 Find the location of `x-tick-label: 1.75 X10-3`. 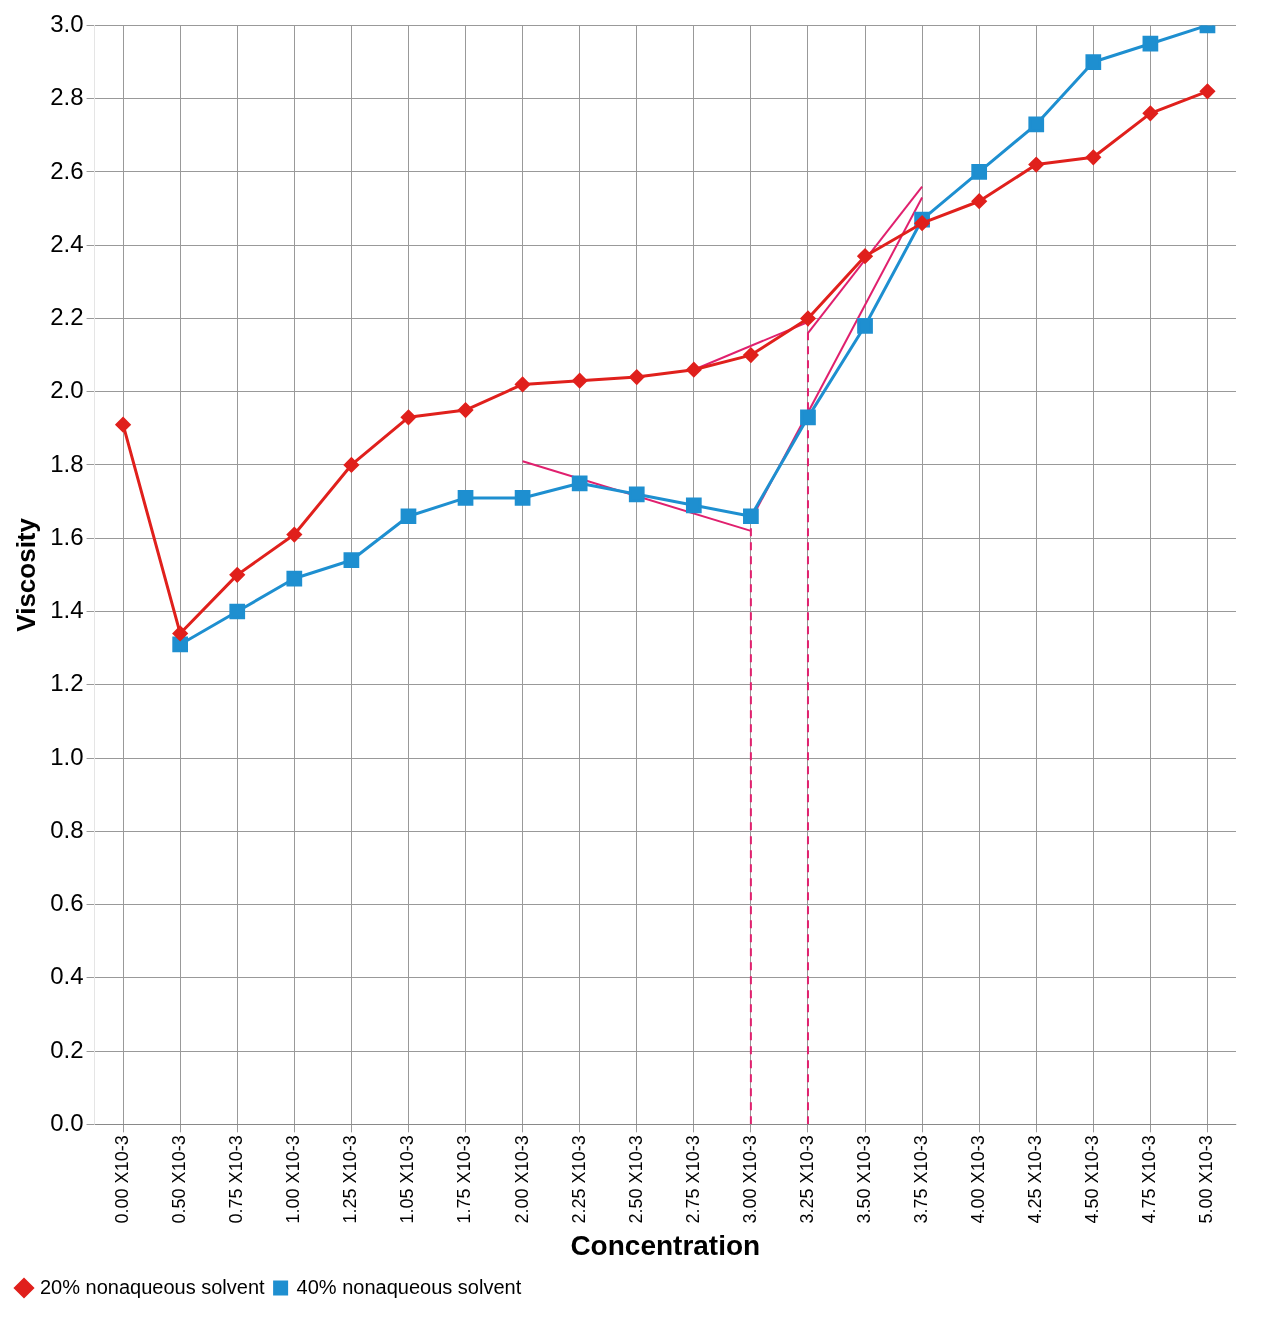

x-tick-label: 1.75 X10-3 is located at coordinates (464, 1179).